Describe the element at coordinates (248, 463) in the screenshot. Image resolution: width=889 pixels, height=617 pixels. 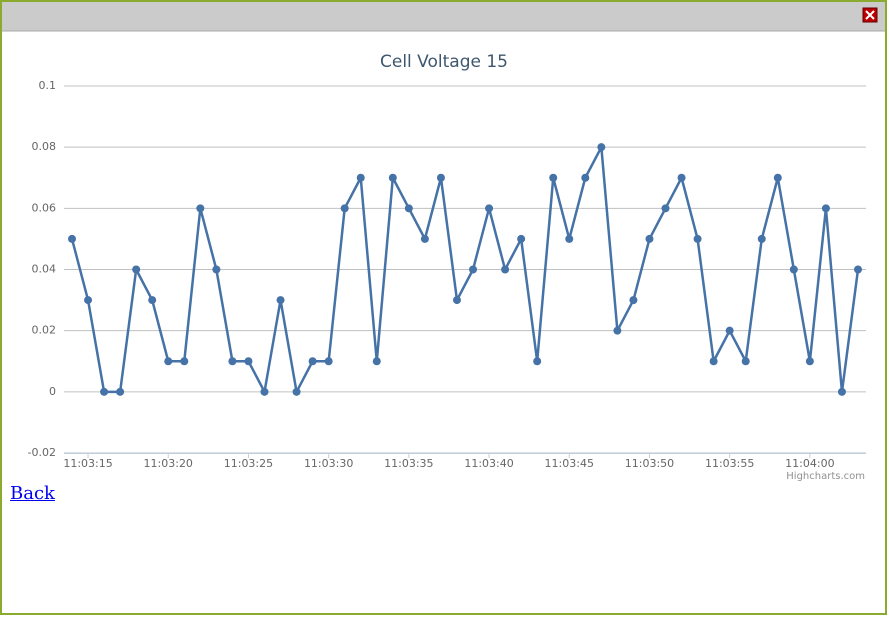
I see `x-tick-label: 11:03:25` at that location.